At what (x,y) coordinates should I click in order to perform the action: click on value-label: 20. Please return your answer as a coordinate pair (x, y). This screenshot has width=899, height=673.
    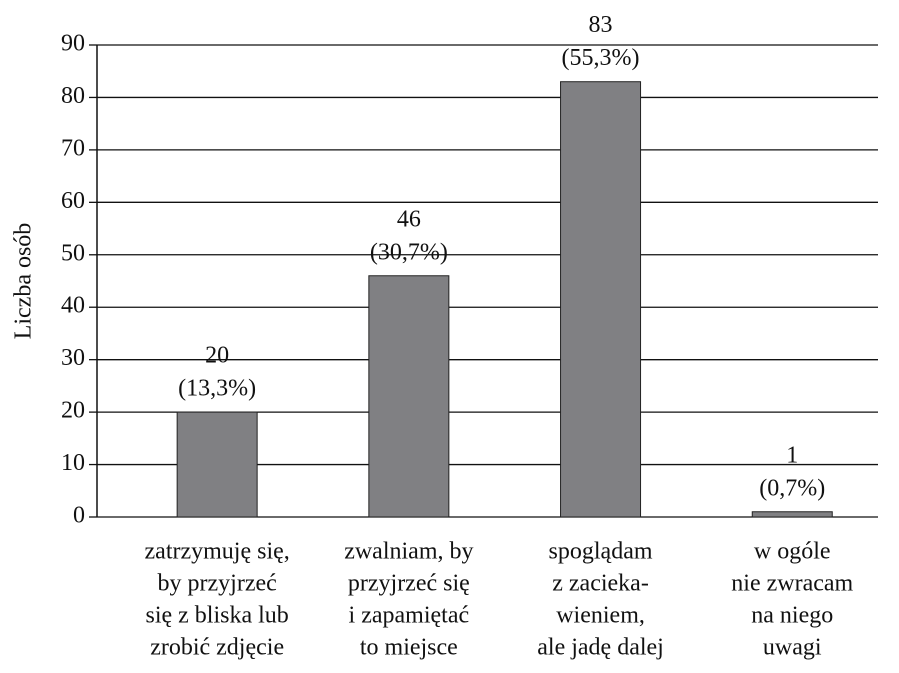
    Looking at the image, I should click on (217, 356).